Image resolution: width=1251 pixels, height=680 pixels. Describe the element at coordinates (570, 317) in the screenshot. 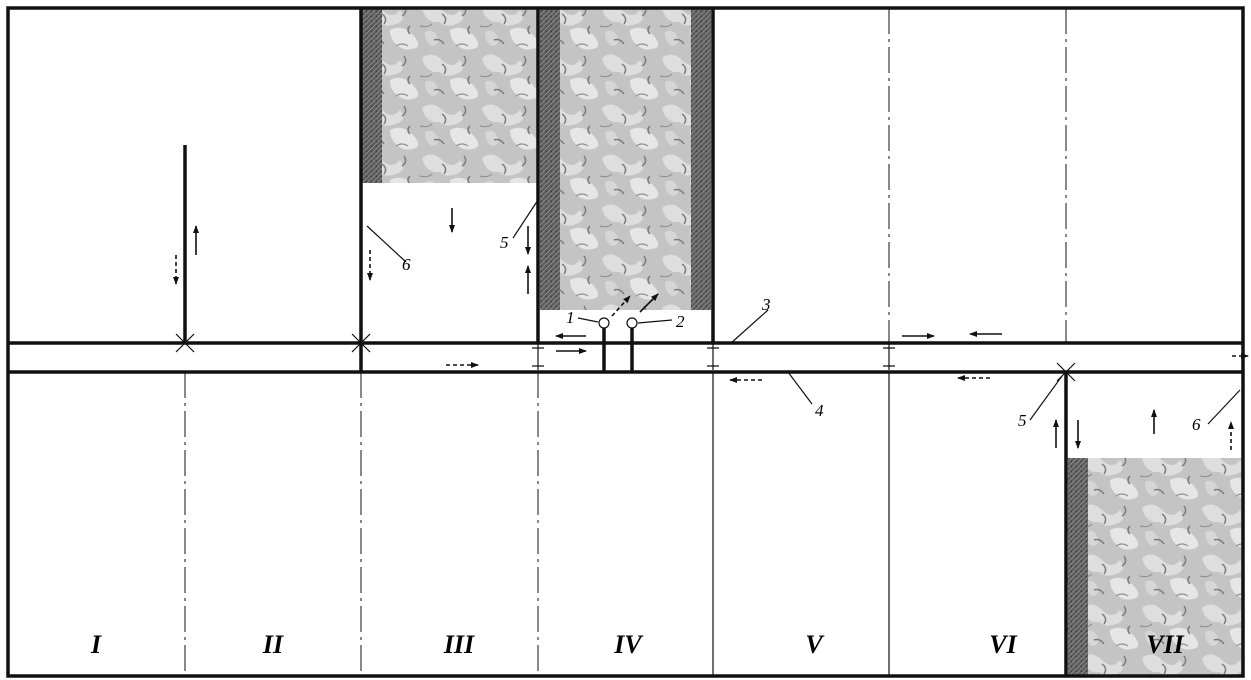

I see `callout: 1` at that location.